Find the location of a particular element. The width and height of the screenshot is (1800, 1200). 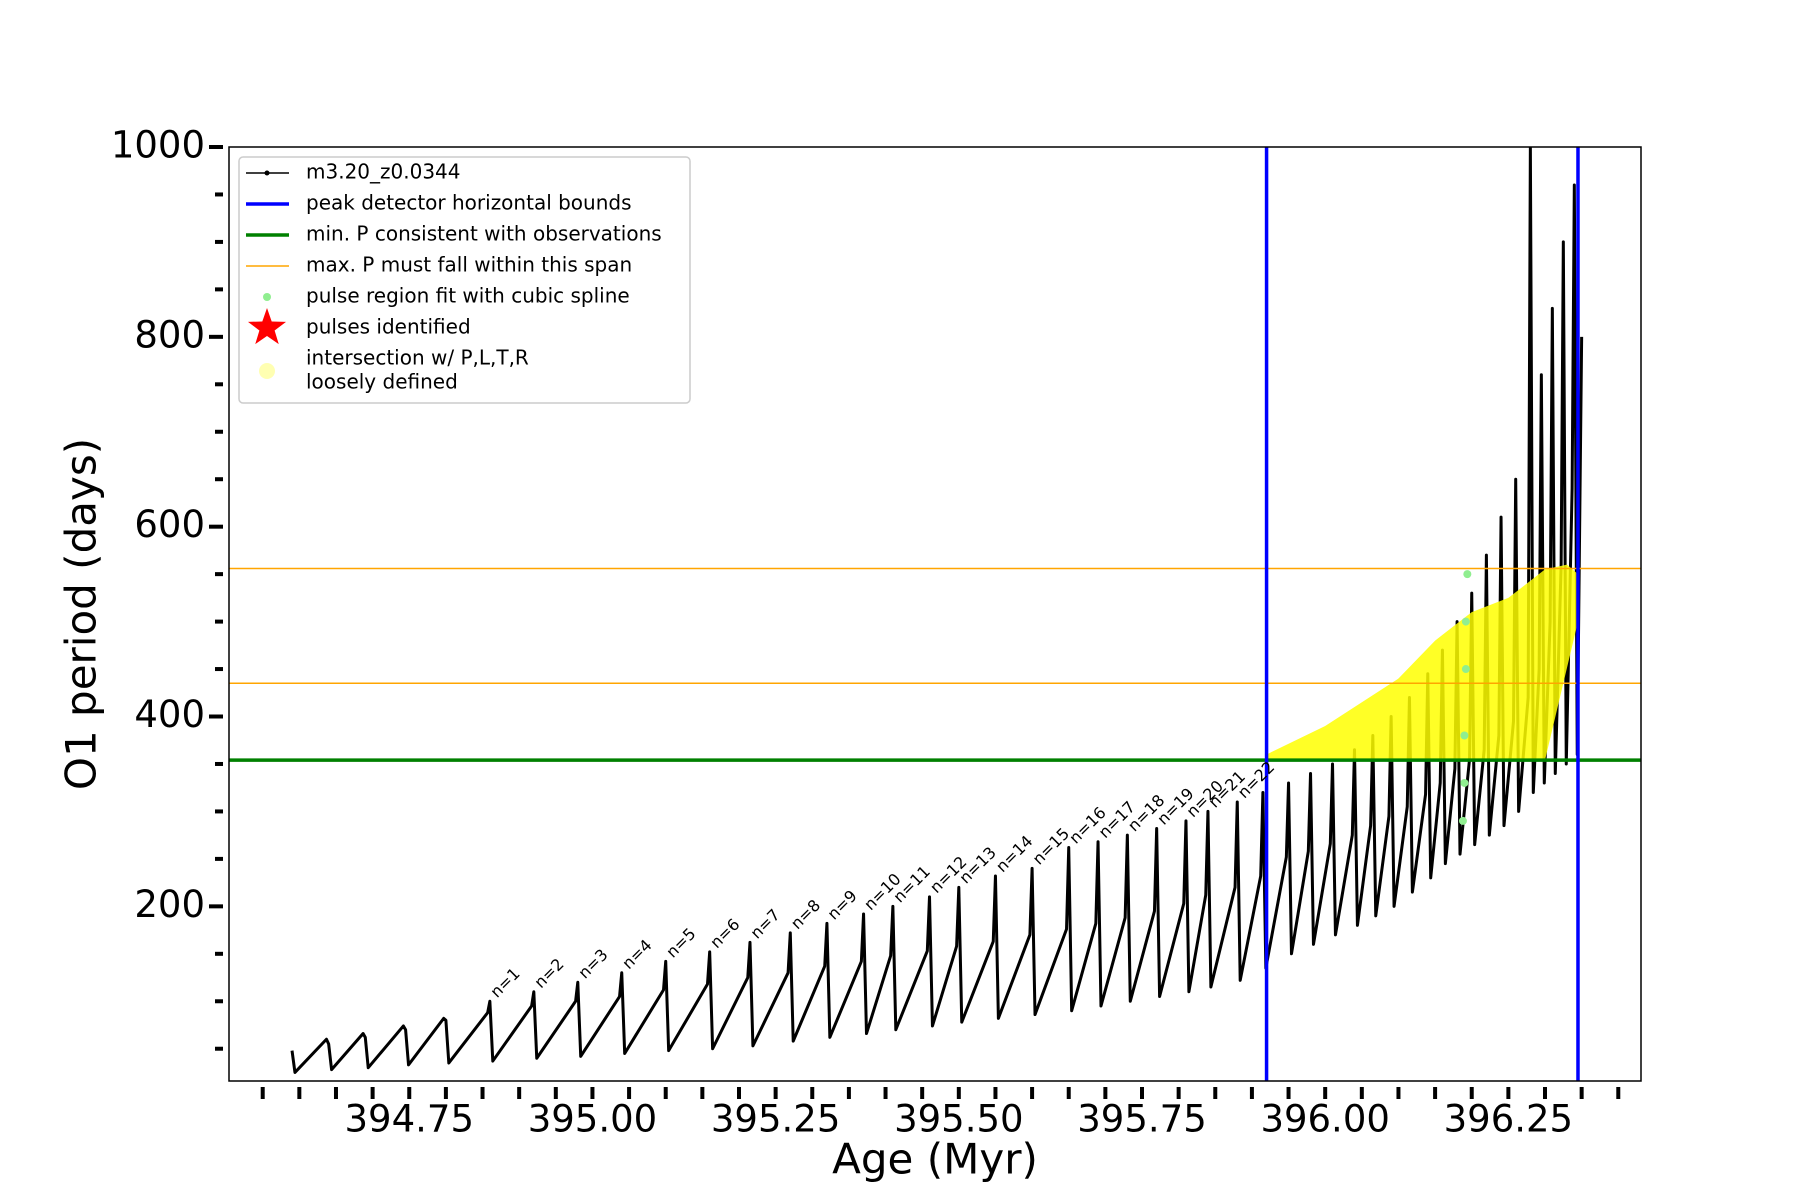

legend-label: pulse region fit with cubic spline is located at coordinates (468, 296).